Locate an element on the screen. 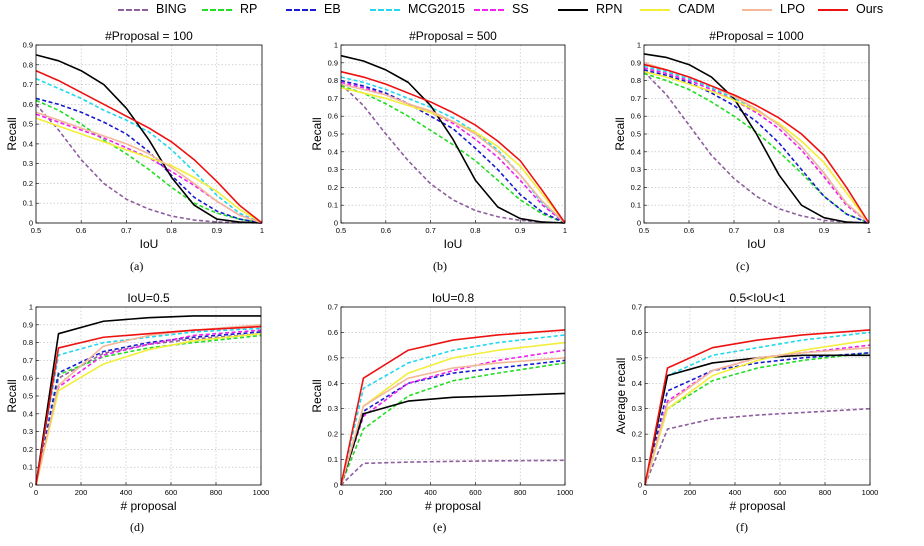 The image size is (924, 546). x-tick-label: 1000 is located at coordinates (870, 492).